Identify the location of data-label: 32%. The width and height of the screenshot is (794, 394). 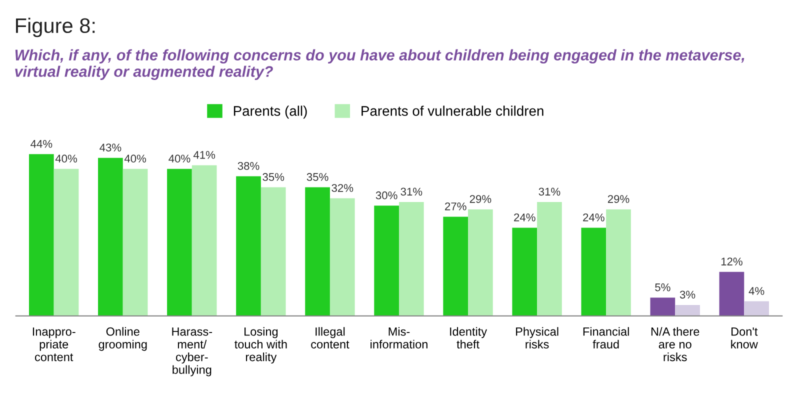
(343, 188).